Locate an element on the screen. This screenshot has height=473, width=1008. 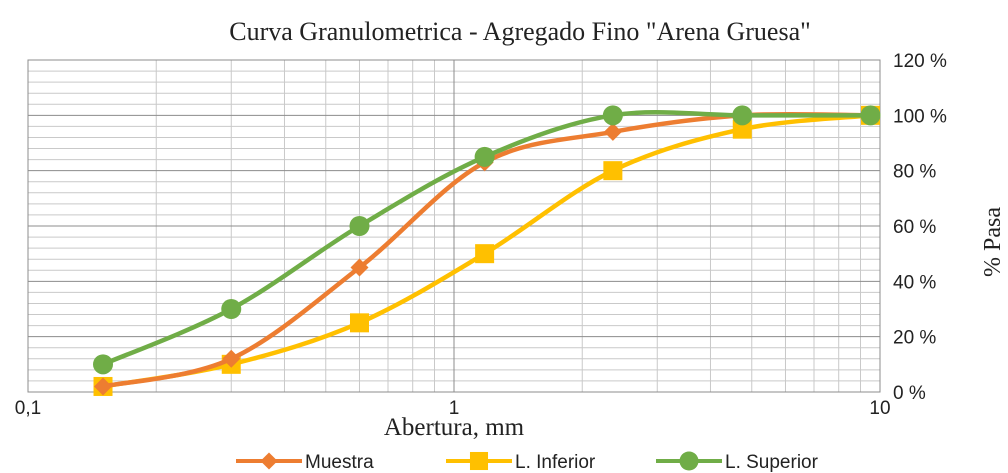
x-axis-label: Abertura, mm is located at coordinates (454, 427).